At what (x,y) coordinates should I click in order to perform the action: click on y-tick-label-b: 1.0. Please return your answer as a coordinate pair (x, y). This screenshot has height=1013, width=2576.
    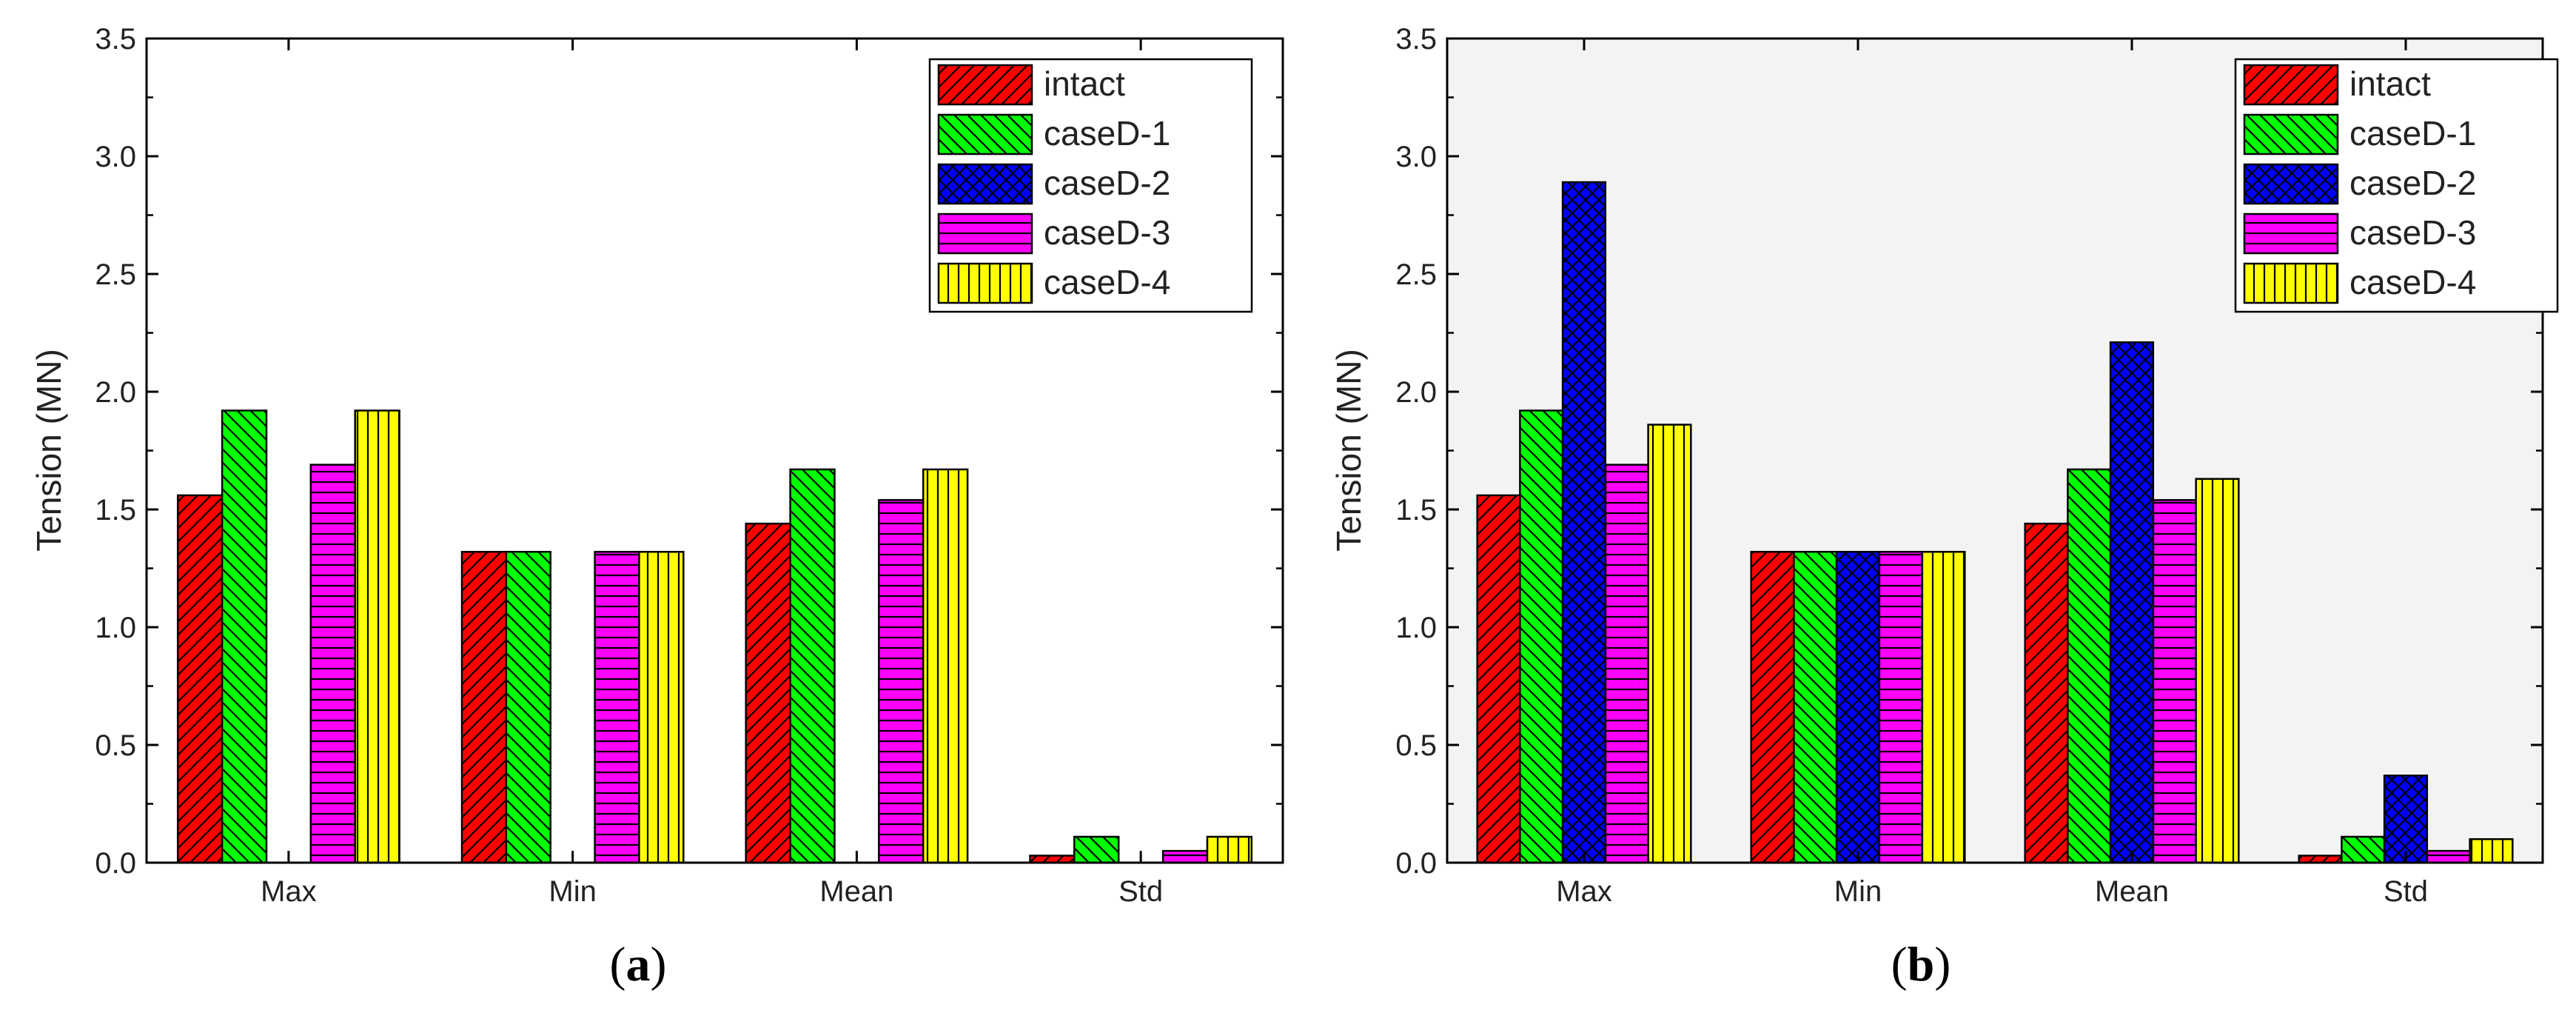
    Looking at the image, I should click on (1416, 628).